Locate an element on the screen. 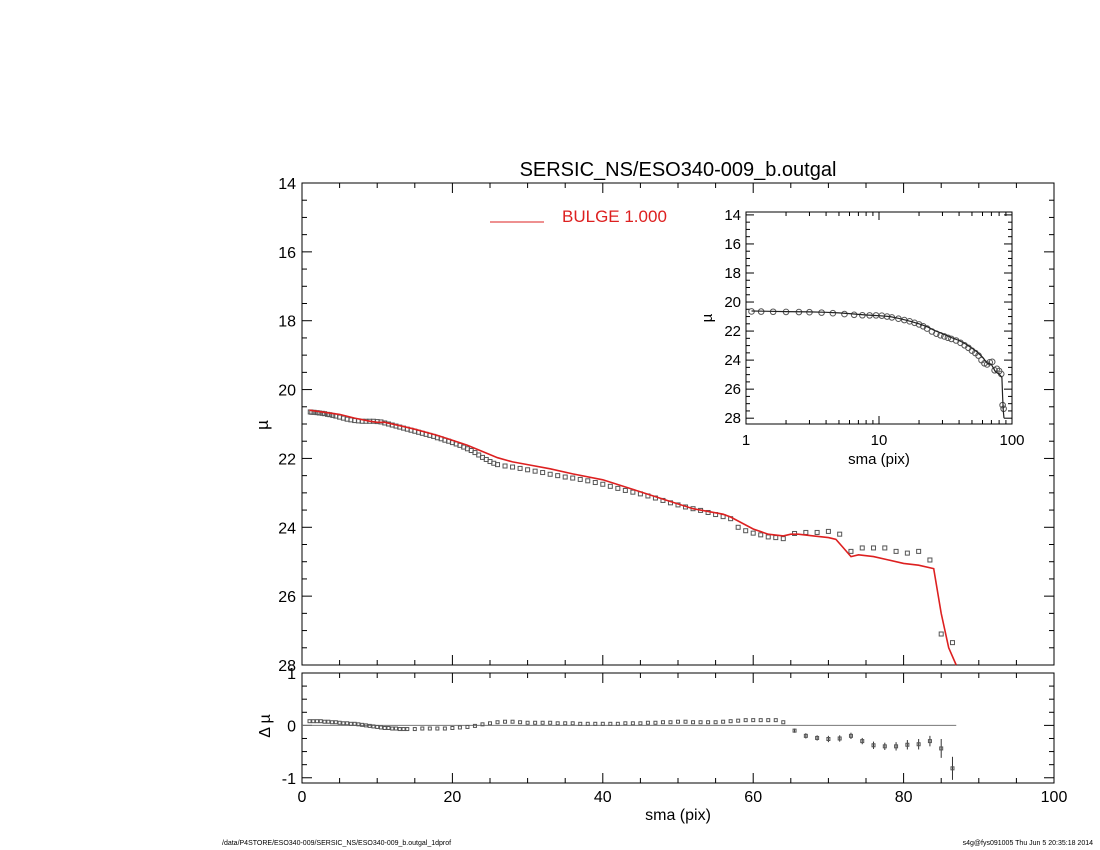 The width and height of the screenshot is (1100, 850). main-y-tick-label: 18 is located at coordinates (287, 322).